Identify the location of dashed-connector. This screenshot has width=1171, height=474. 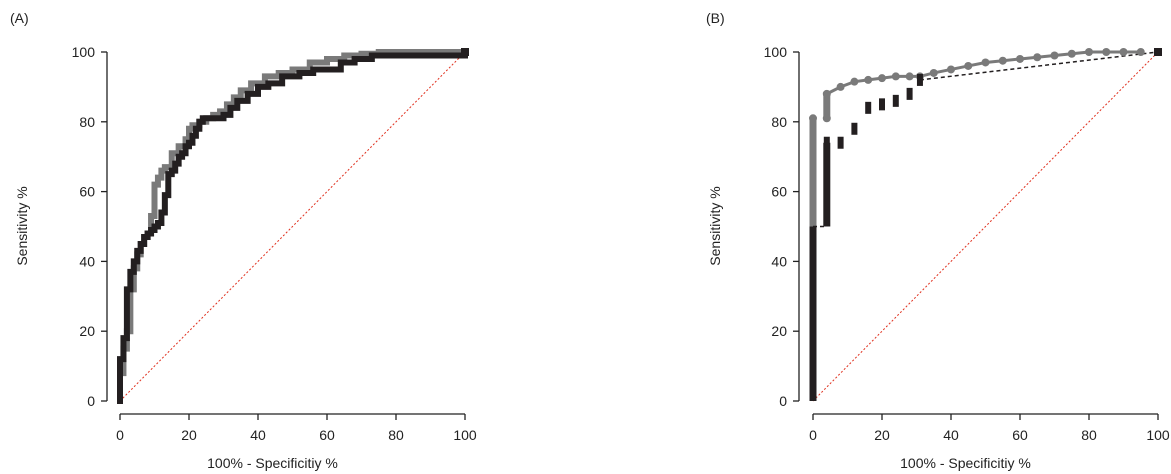
(1039, 66).